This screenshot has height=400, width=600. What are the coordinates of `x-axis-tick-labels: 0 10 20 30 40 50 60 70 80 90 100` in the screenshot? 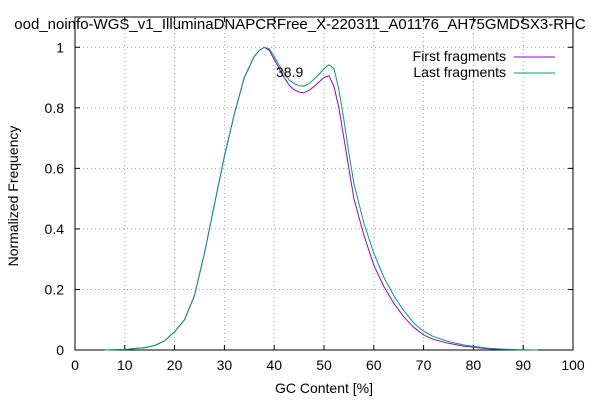 It's located at (328, 365).